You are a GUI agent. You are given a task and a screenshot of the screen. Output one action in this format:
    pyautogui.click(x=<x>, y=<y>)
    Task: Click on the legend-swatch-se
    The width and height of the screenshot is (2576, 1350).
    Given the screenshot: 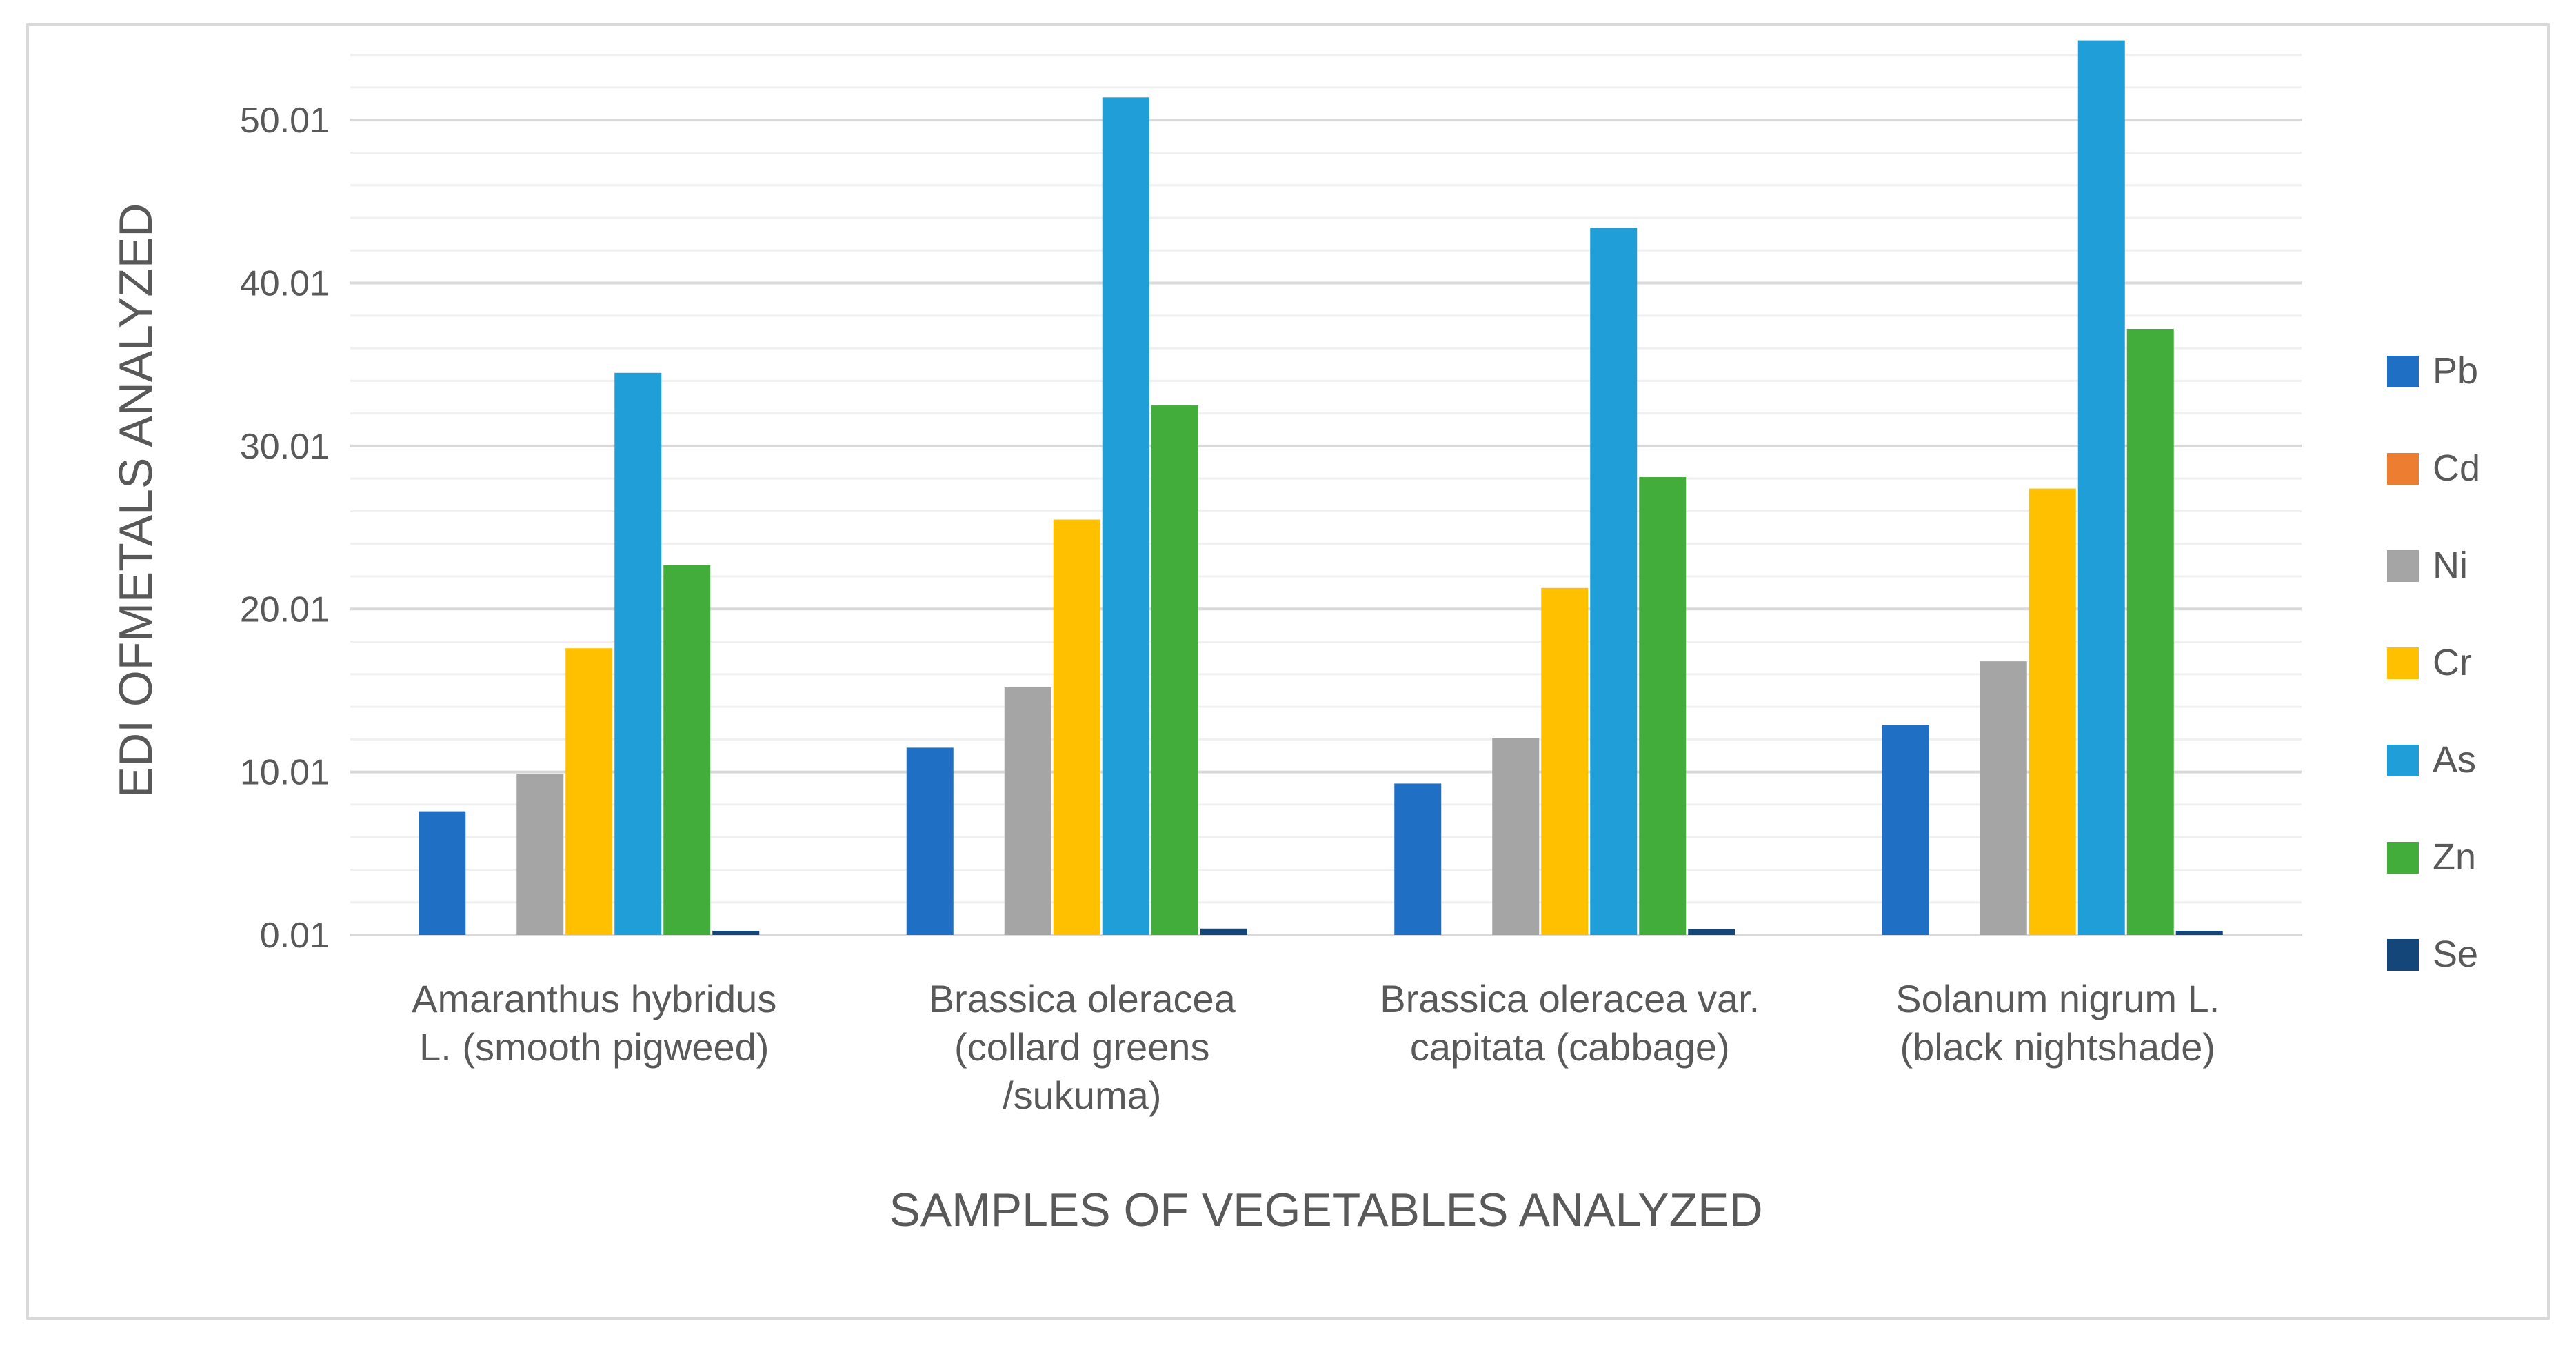 What is the action you would take?
    pyautogui.click(x=2403, y=955)
    